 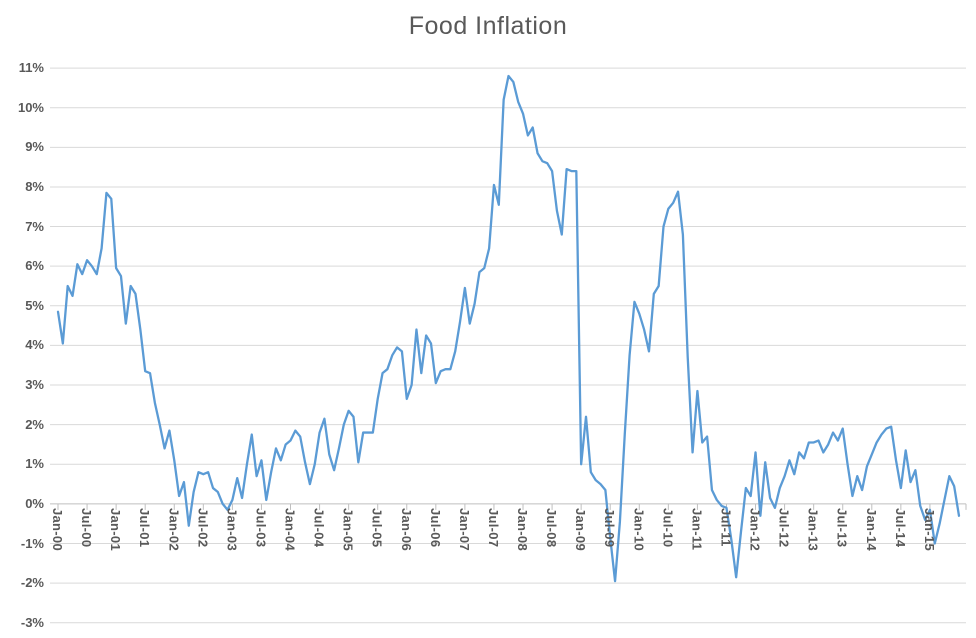 What do you see at coordinates (668, 528) in the screenshot?
I see `x-tick-label: Jul-10` at bounding box center [668, 528].